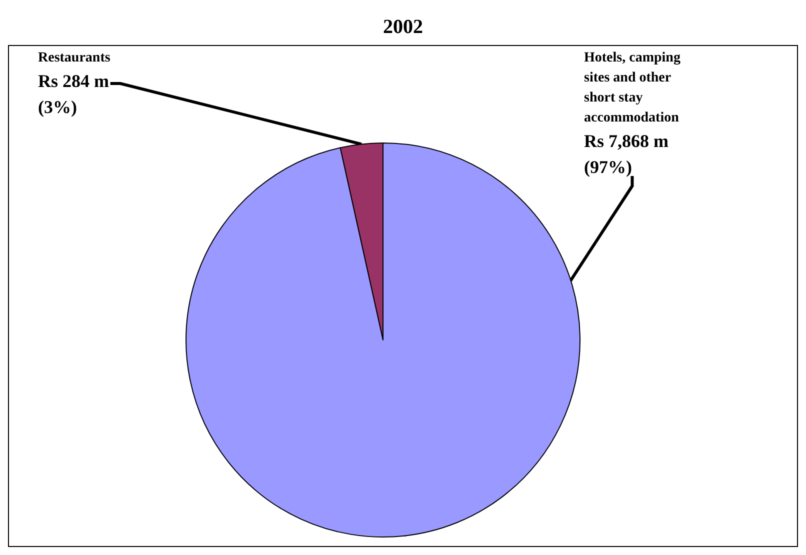 Image resolution: width=806 pixels, height=555 pixels. Describe the element at coordinates (74, 58) in the screenshot. I see `slice-label: Restaurants` at that location.